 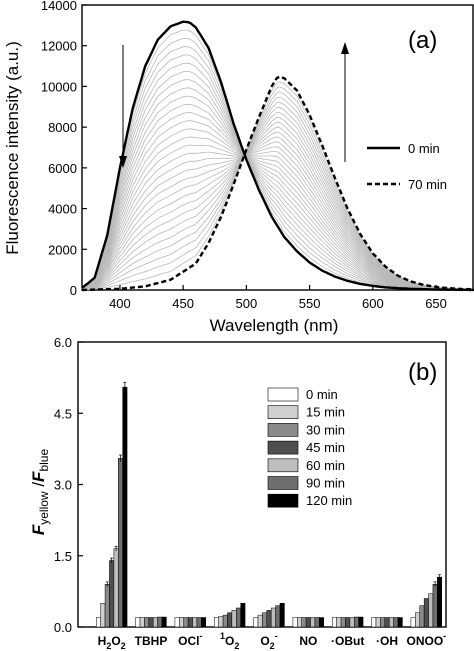 What do you see at coordinates (373, 303) in the screenshot?
I see `x-tick-label: 600` at bounding box center [373, 303].